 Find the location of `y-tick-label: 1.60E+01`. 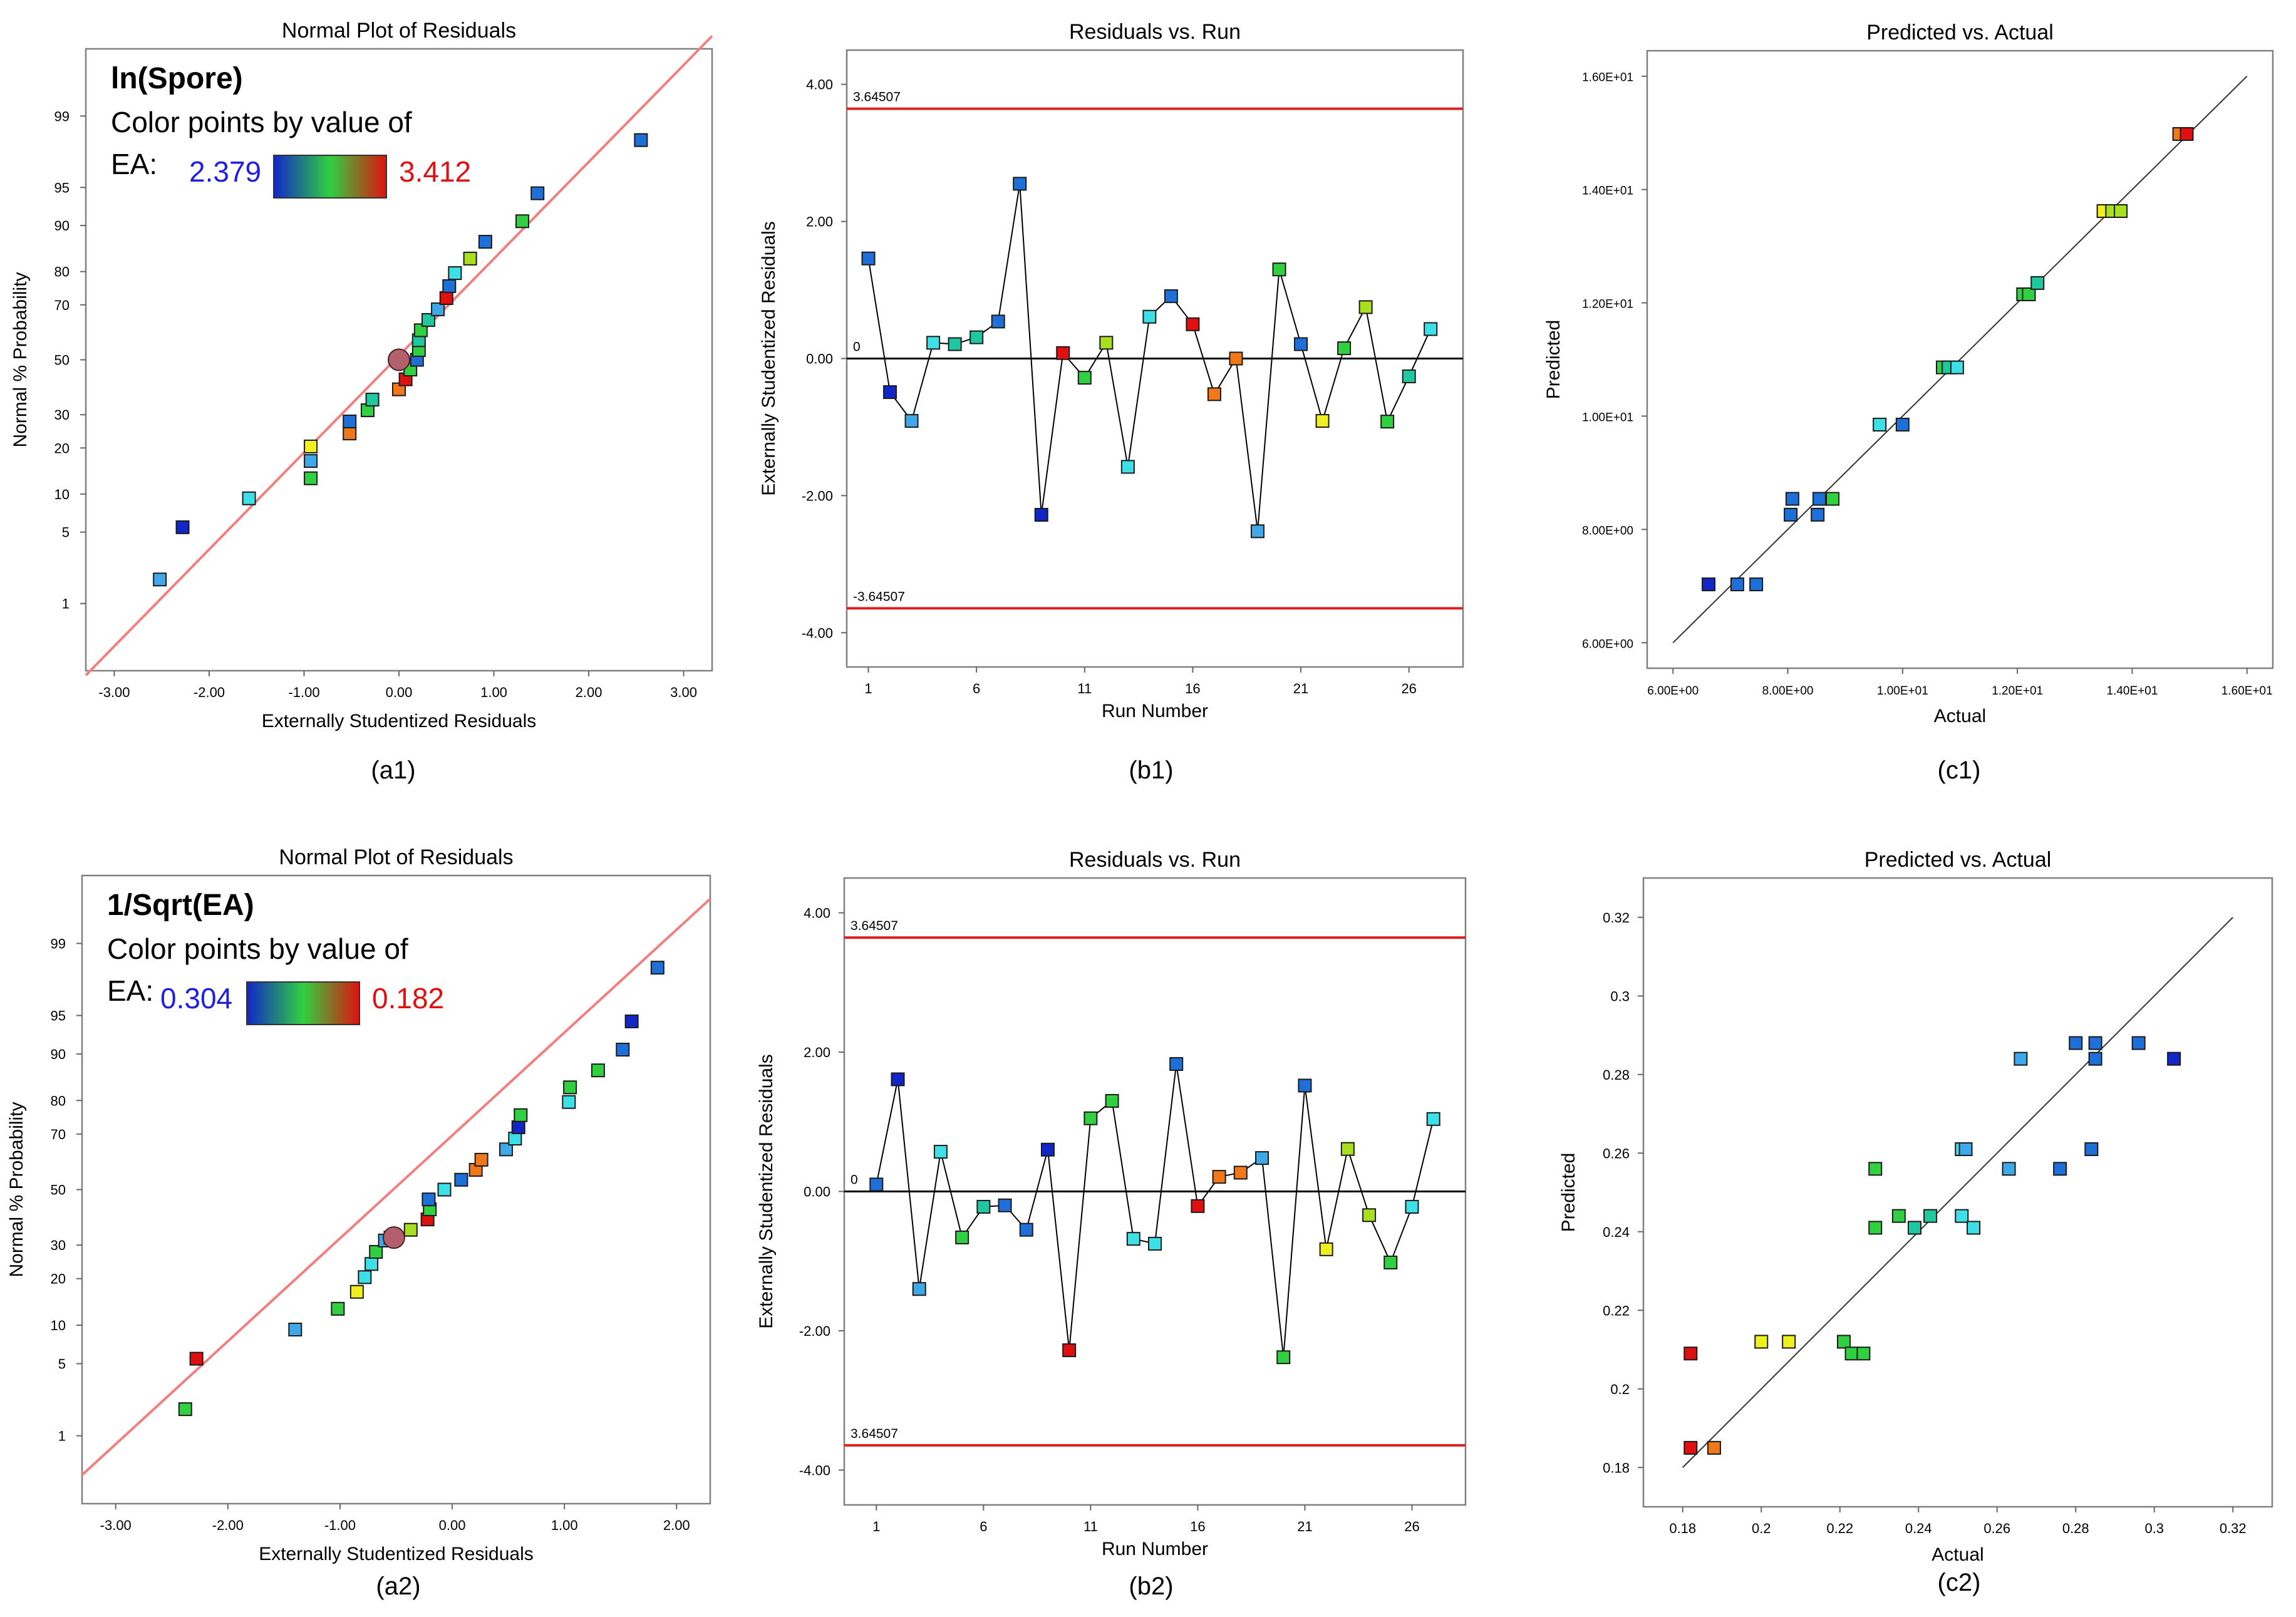

y-tick-label: 1.60E+01 is located at coordinates (1607, 78).